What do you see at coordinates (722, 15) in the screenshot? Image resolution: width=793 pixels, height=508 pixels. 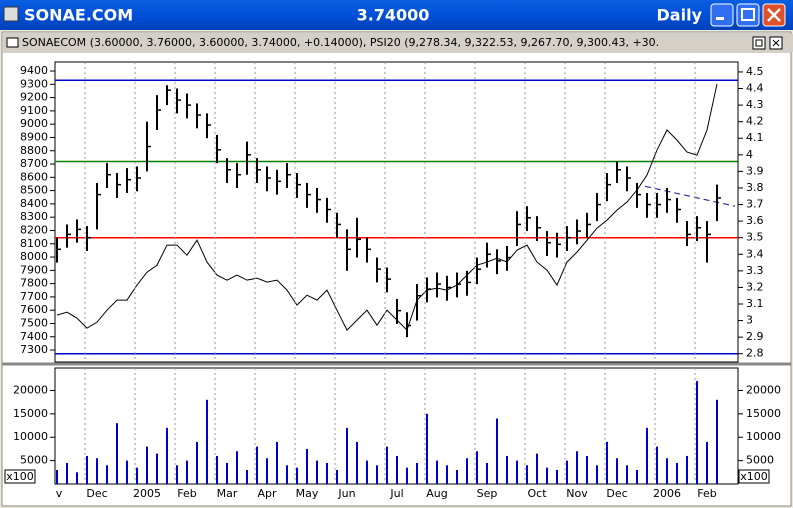 I see `minimize-button` at bounding box center [722, 15].